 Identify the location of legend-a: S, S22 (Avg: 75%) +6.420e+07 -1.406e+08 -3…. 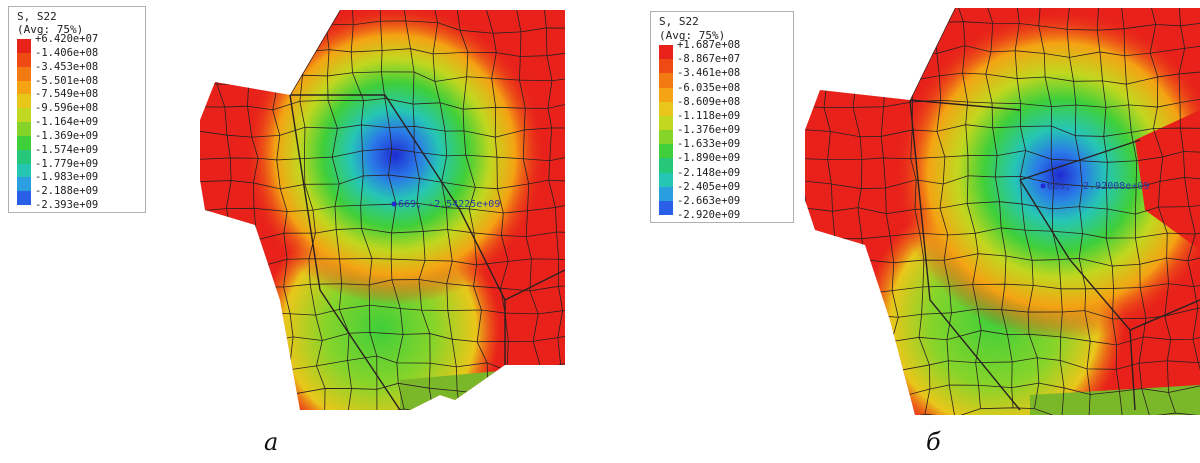
(77, 109).